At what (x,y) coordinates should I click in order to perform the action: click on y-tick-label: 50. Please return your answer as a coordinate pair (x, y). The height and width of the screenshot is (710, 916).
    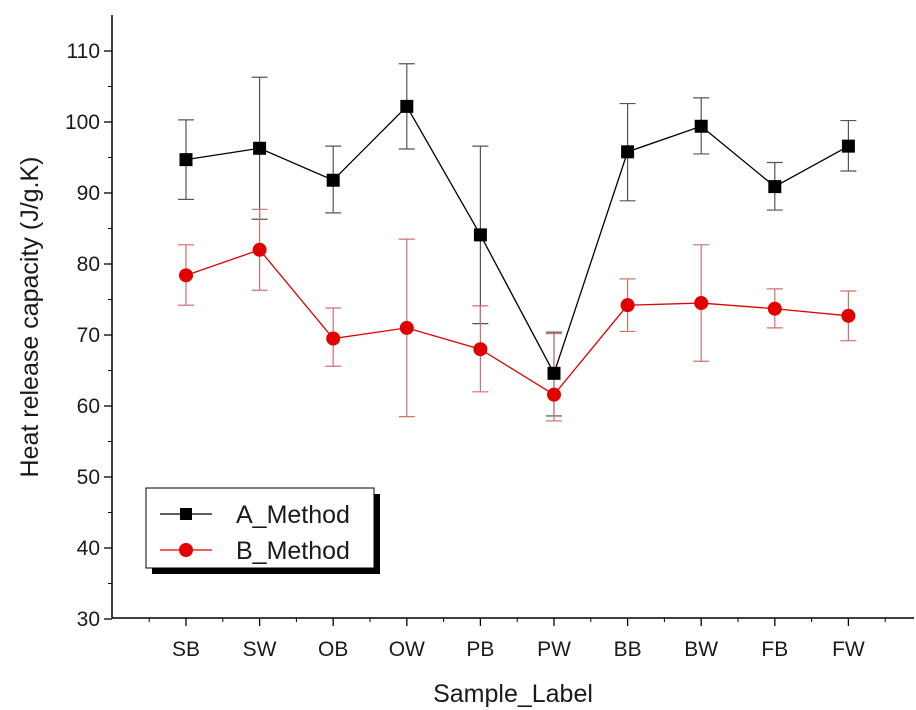
    Looking at the image, I should click on (88, 477).